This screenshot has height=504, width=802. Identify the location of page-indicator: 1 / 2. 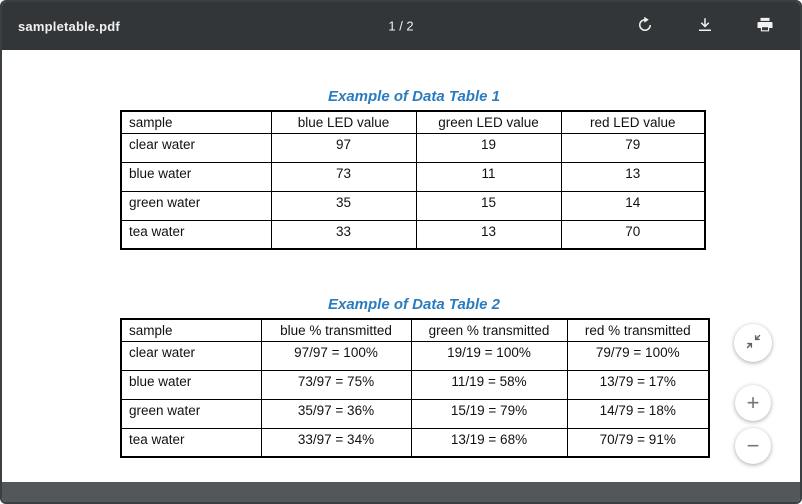
(401, 26).